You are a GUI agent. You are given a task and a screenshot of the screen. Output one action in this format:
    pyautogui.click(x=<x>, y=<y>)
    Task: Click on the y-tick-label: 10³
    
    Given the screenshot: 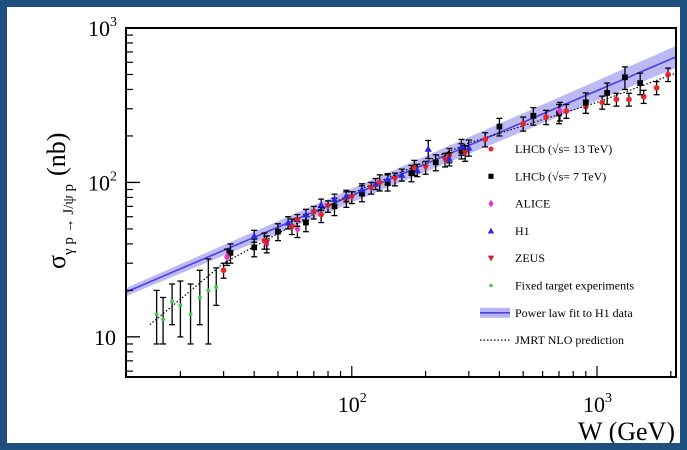 What is the action you would take?
    pyautogui.click(x=102, y=28)
    